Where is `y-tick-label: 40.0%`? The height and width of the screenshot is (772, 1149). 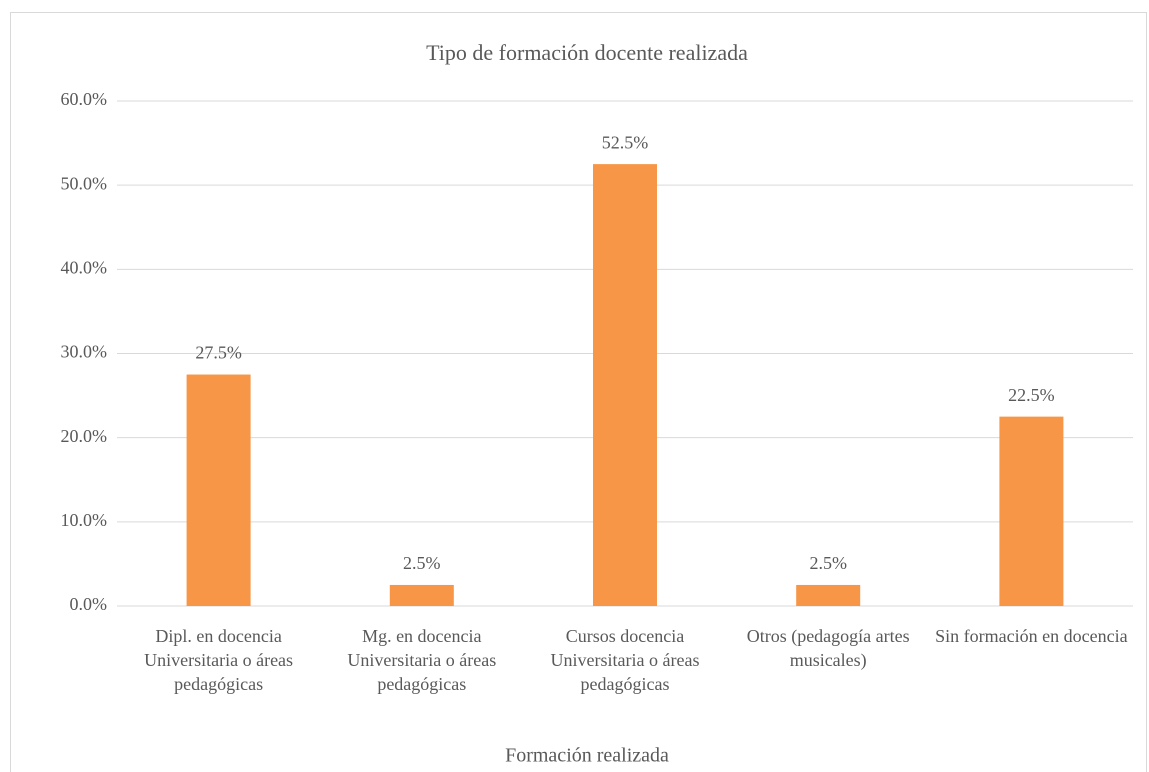 y-tick-label: 40.0% is located at coordinates (84, 267).